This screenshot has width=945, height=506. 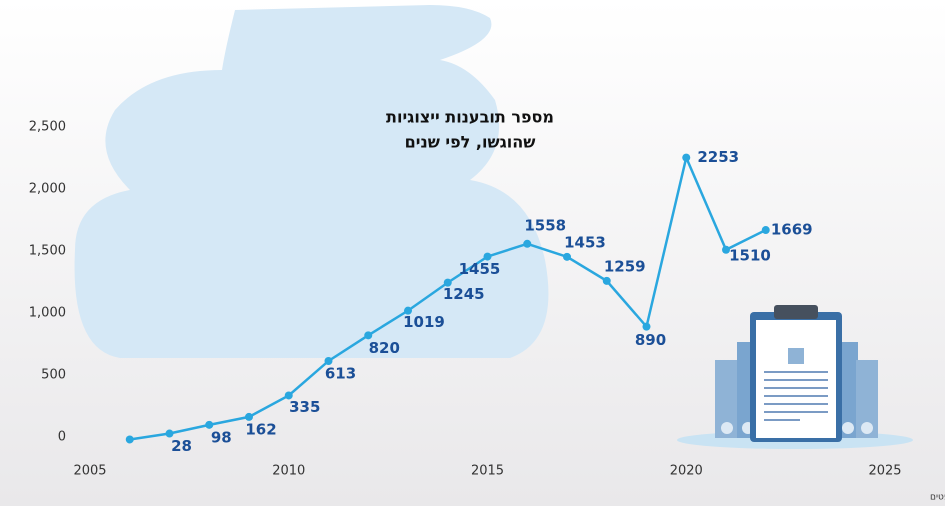 What do you see at coordinates (585, 242) in the screenshot?
I see `value-label: 1453` at bounding box center [585, 242].